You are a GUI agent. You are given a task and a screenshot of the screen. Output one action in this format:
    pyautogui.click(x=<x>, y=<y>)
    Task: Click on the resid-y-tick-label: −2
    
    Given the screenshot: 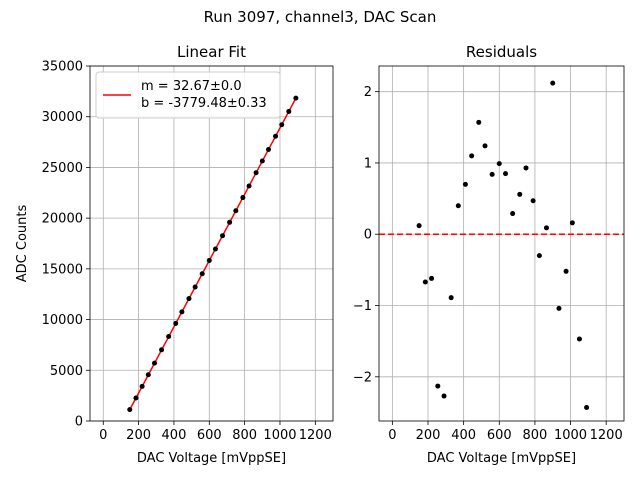 What is the action you would take?
    pyautogui.click(x=362, y=377)
    